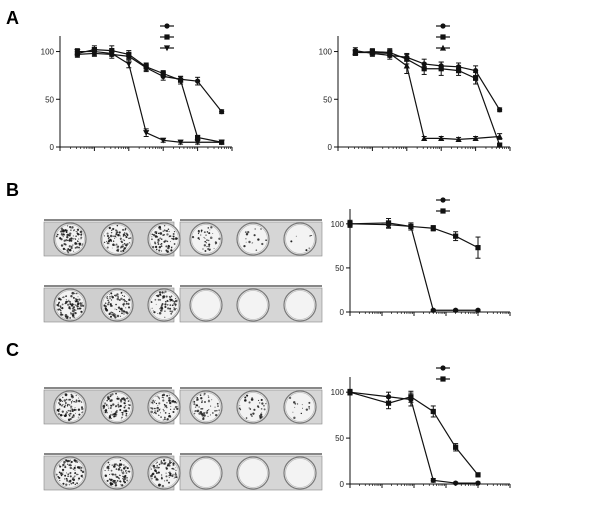 This screenshot has height=523, width=606. What do you see at coordinates (12, 18) in the screenshot?
I see `panel-letter-a: A` at bounding box center [12, 18].